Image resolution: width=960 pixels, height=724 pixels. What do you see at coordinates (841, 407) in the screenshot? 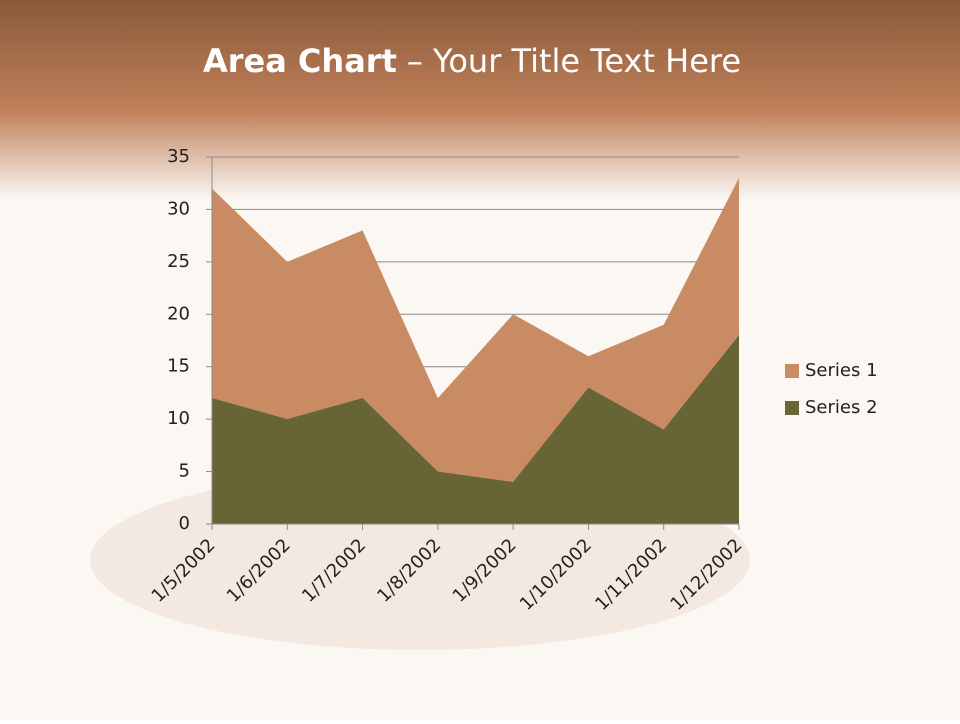
I see `legend-label: Series 2` at bounding box center [841, 407].